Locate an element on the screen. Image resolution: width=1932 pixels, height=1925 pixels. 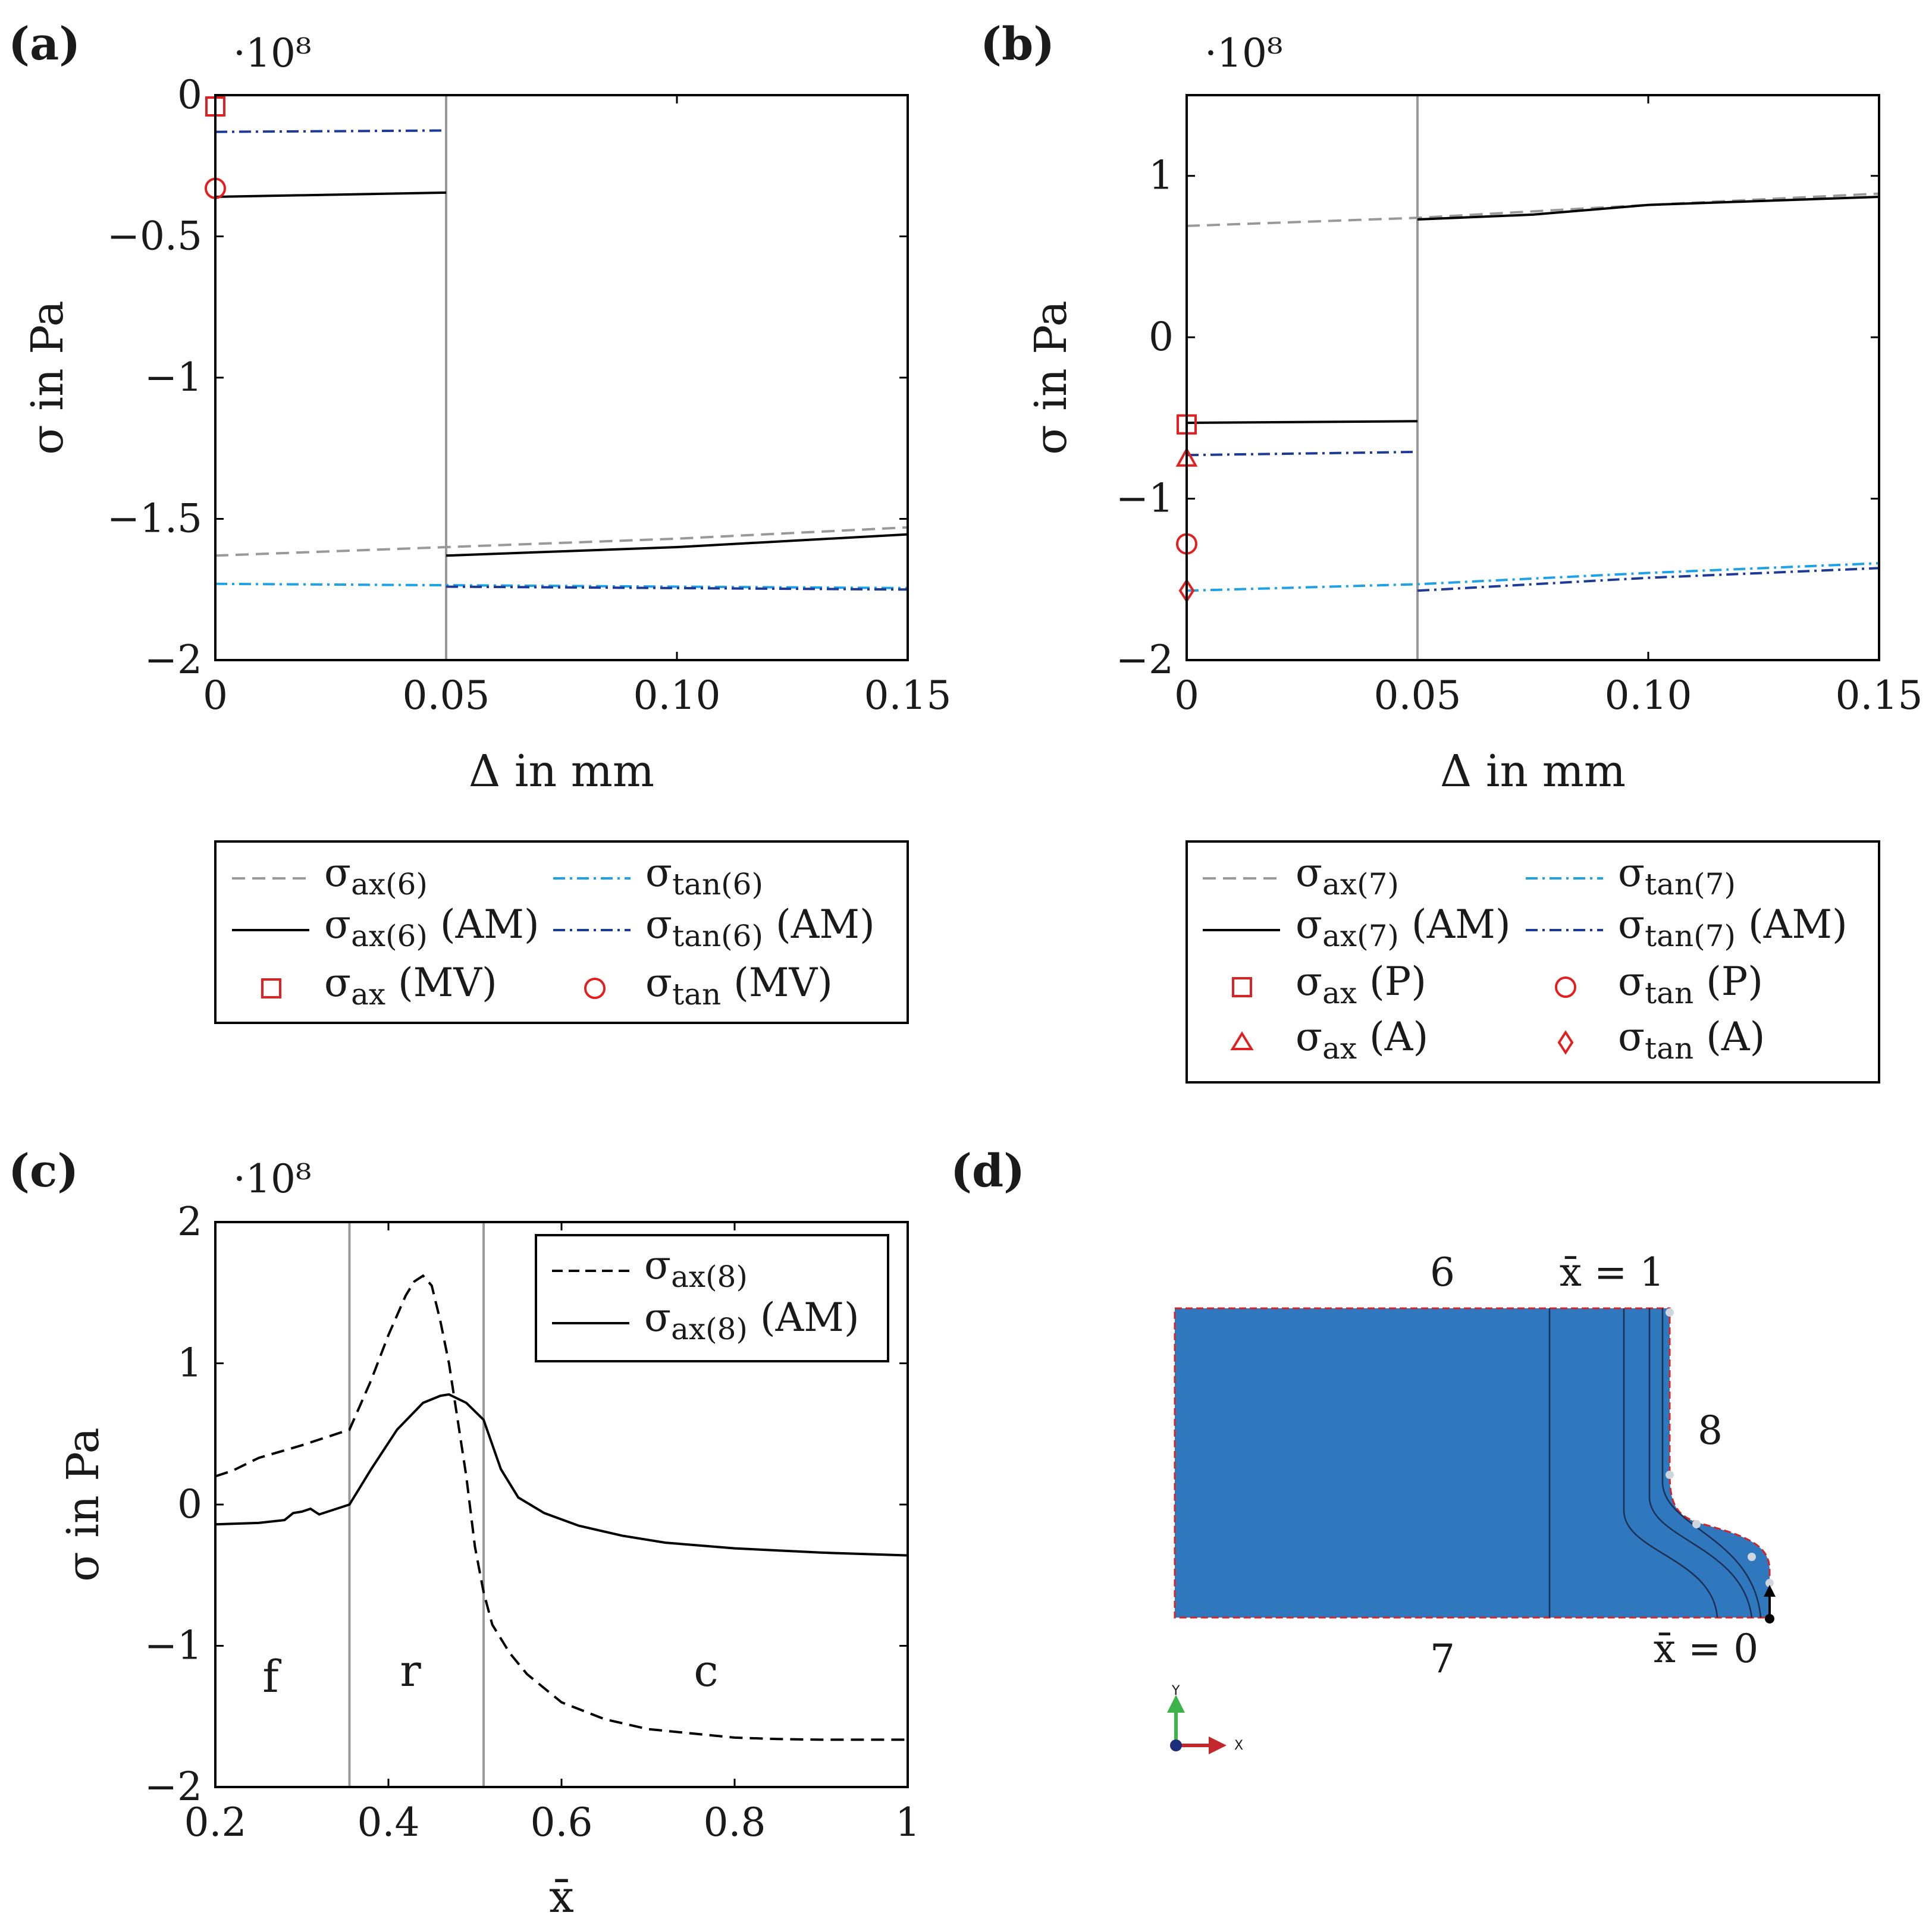
legend-entry: σax (A) is located at coordinates (1362, 1040).